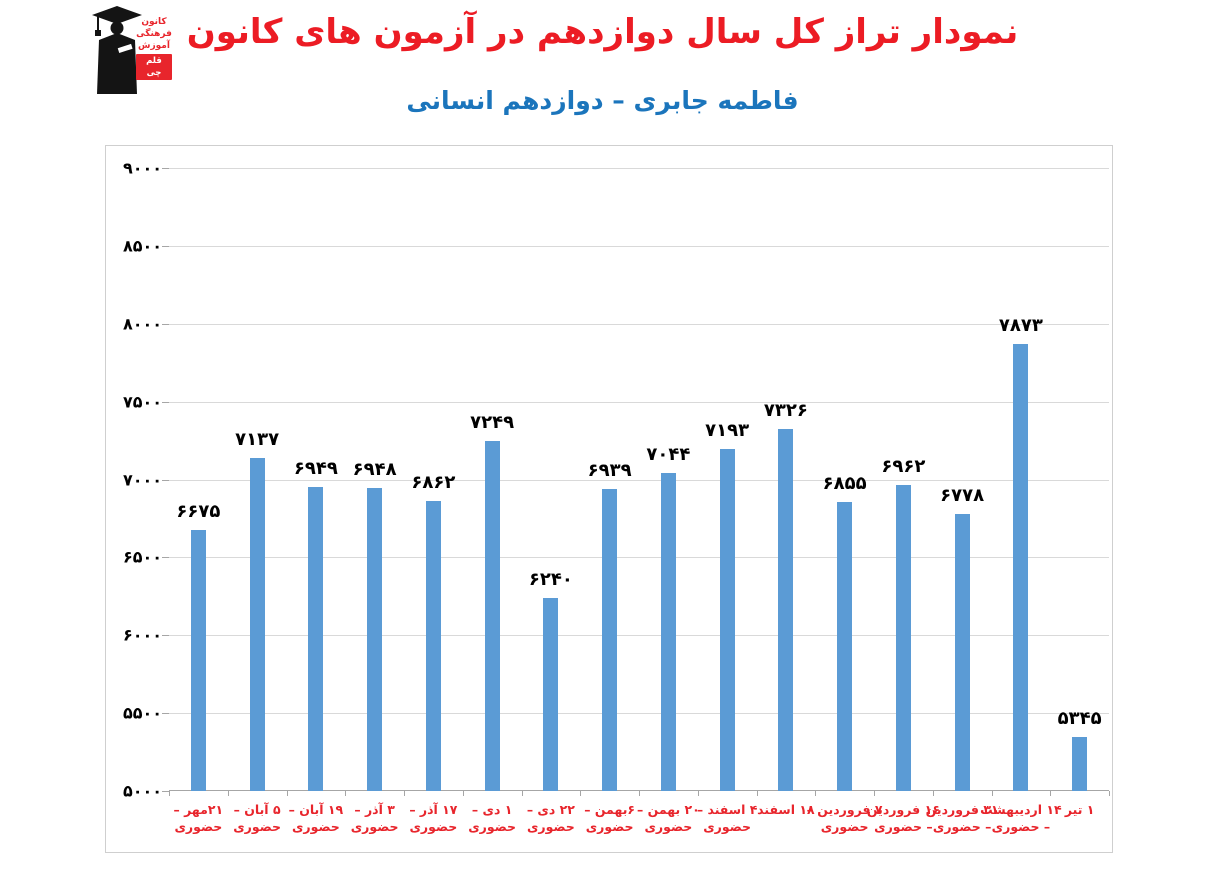  I want to click on x-axis-line, so click(639, 790).